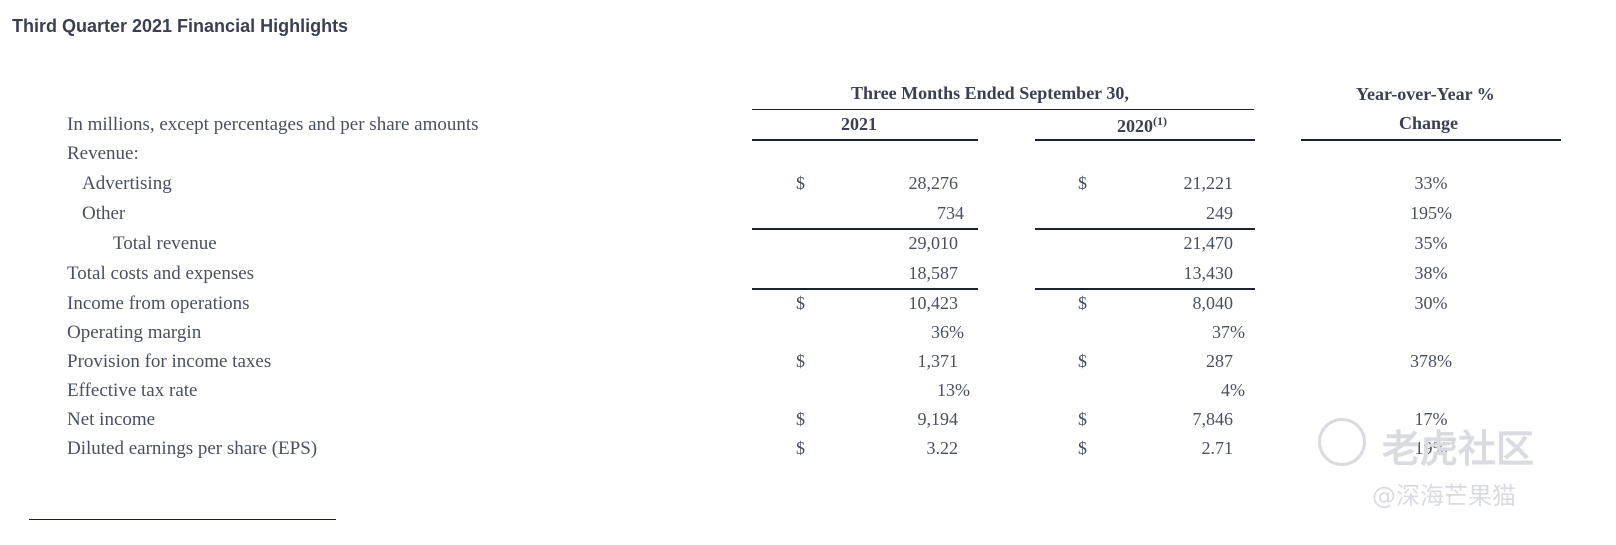 The image size is (1616, 545). What do you see at coordinates (161, 273) in the screenshot?
I see `row-label: Total costs and expenses` at bounding box center [161, 273].